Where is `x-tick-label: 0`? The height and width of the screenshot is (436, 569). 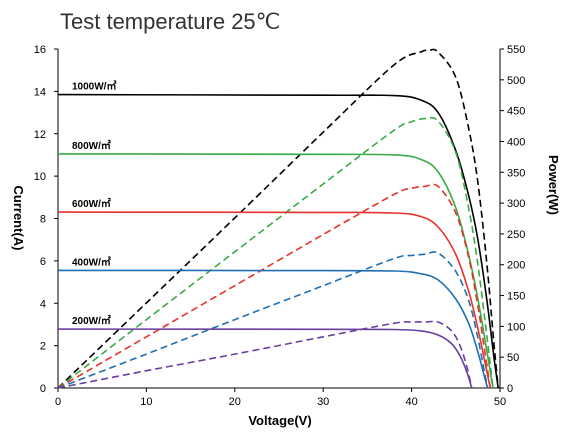 x-tick-label: 0 is located at coordinates (58, 402).